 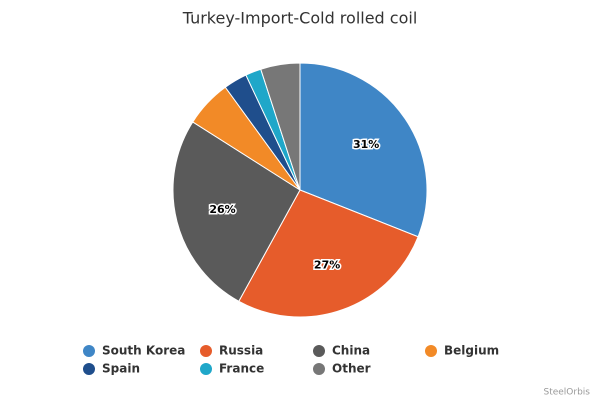 I want to click on legend-label: China, so click(x=351, y=351).